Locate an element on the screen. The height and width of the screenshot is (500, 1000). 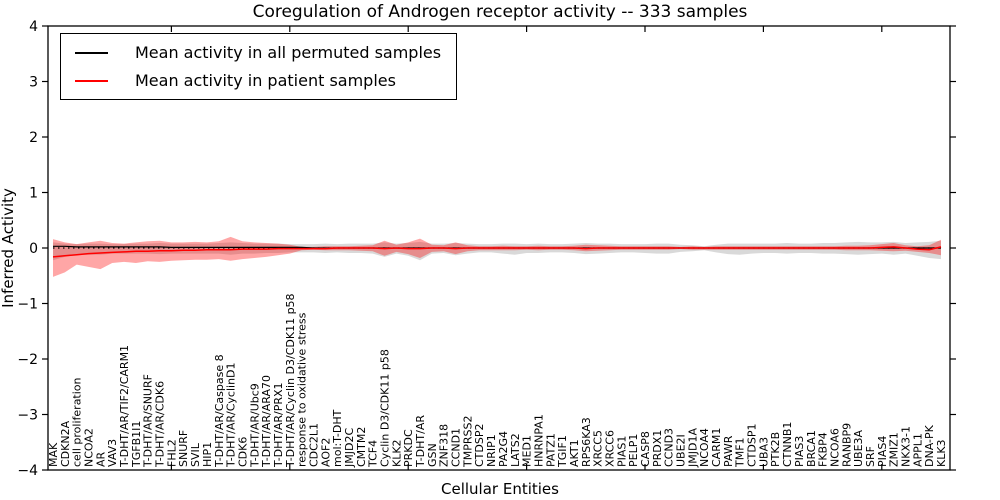
y-tick-label: 4 is located at coordinates (33, 27).